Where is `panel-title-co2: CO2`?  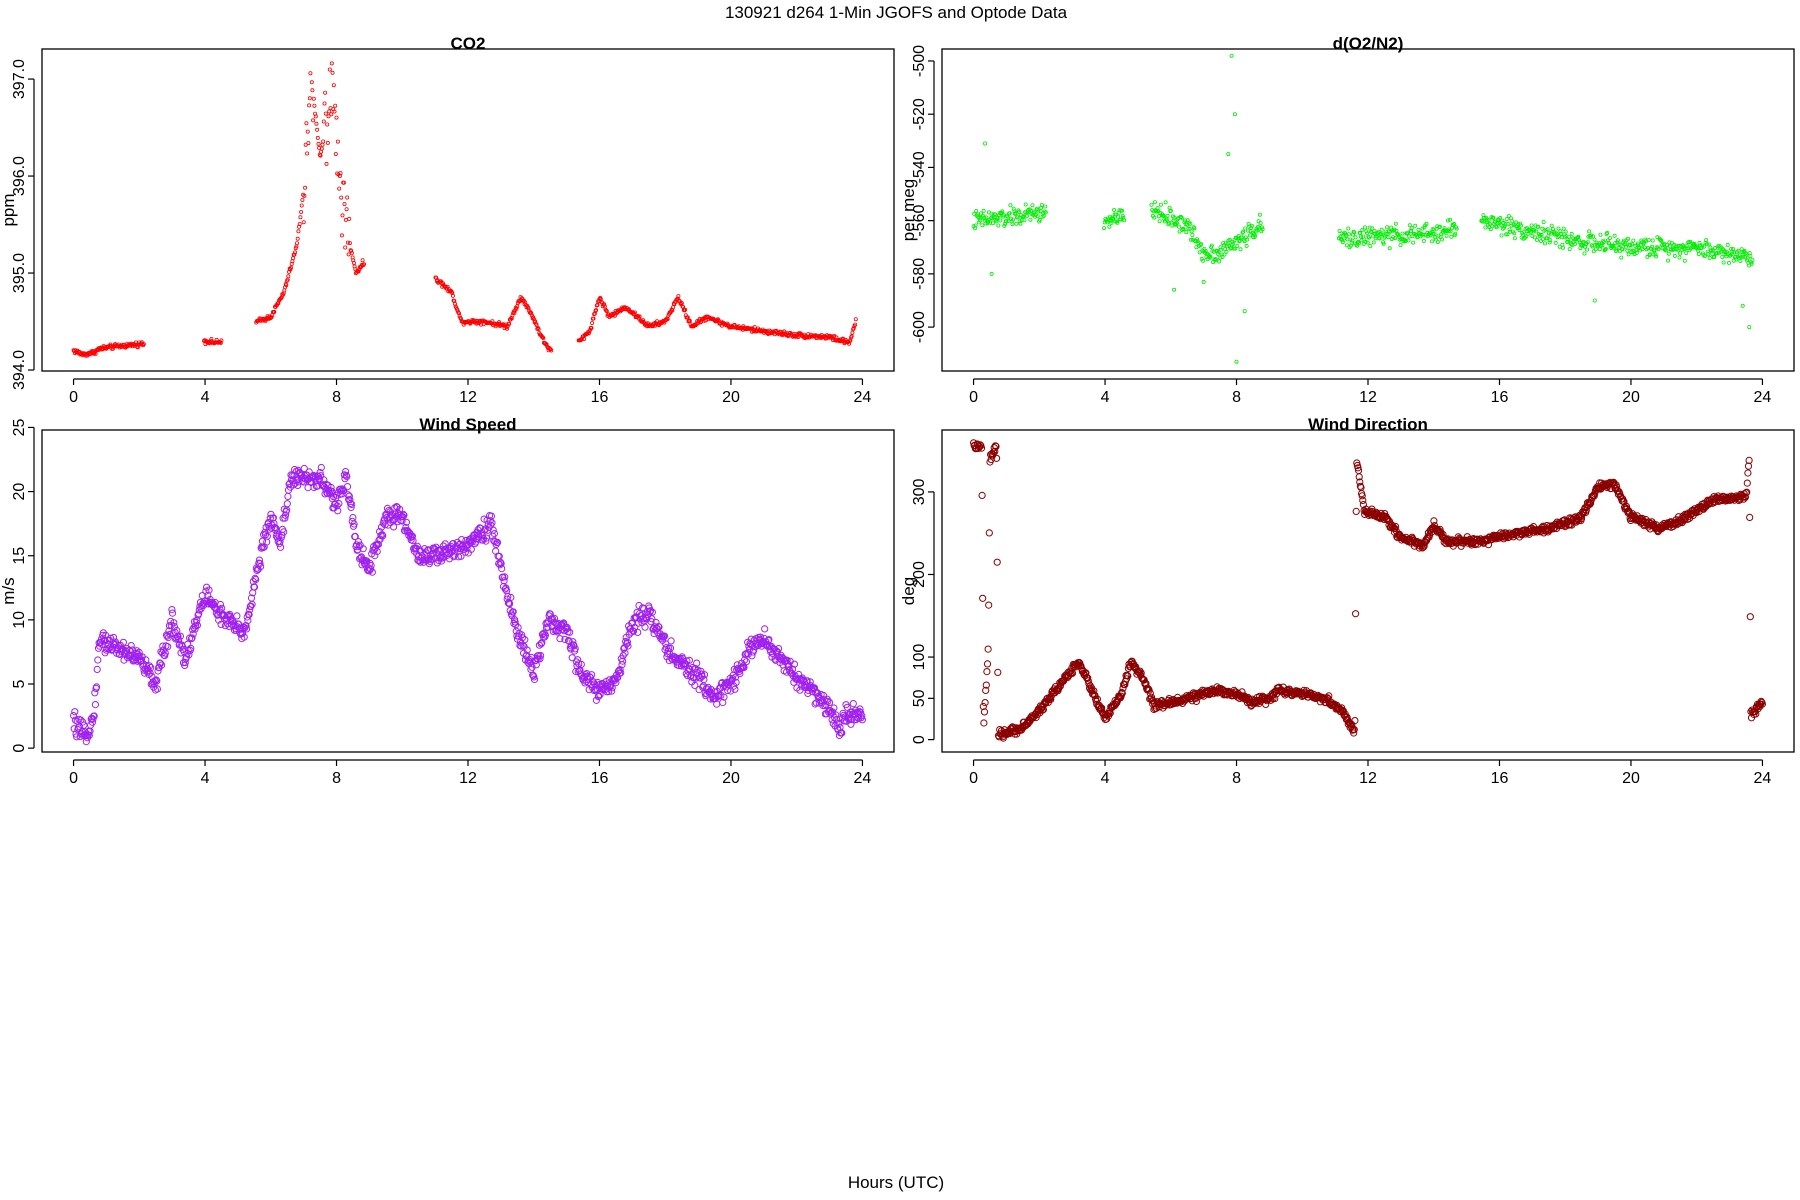 panel-title-co2: CO2 is located at coordinates (468, 43).